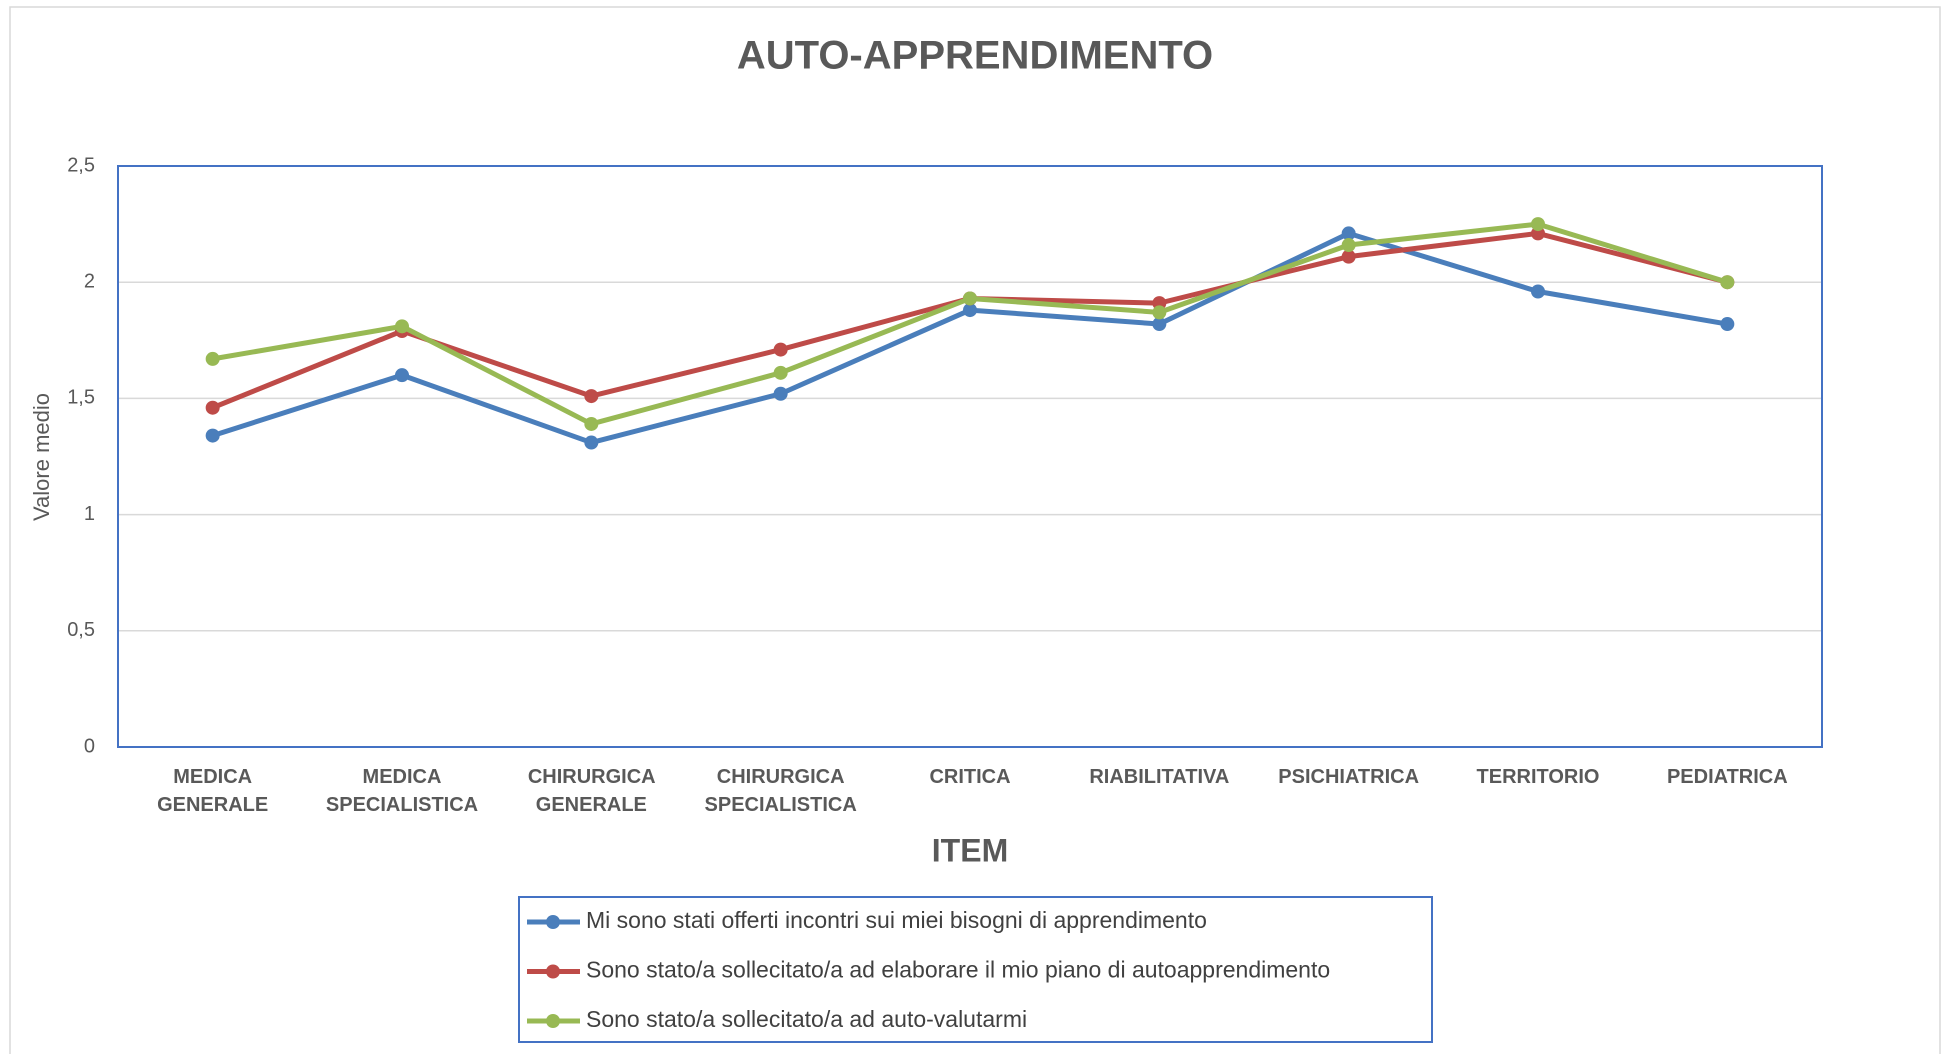 The image size is (1946, 1054). What do you see at coordinates (1159, 777) in the screenshot?
I see `x-tick-label: RIABILITATIVA` at bounding box center [1159, 777].